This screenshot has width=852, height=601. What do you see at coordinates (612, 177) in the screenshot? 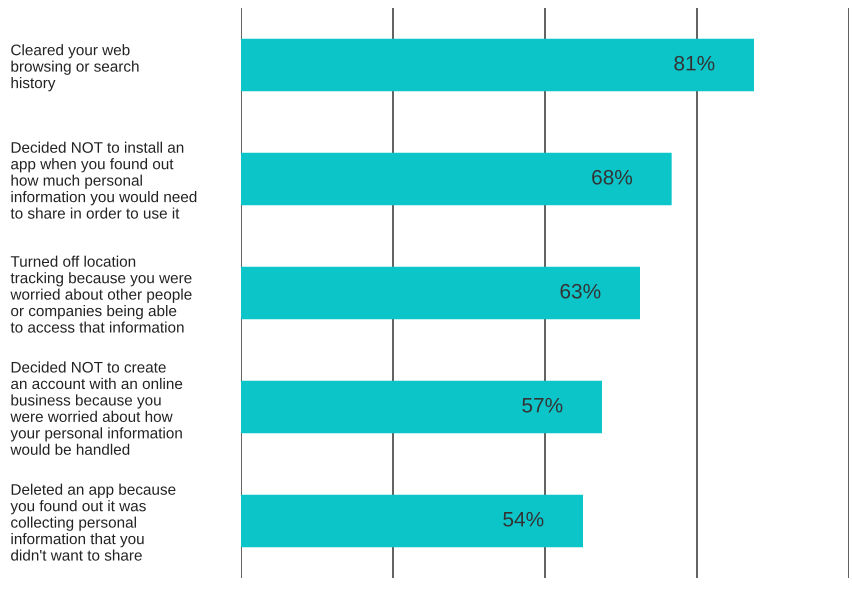
I see `data-label: 68%` at bounding box center [612, 177].